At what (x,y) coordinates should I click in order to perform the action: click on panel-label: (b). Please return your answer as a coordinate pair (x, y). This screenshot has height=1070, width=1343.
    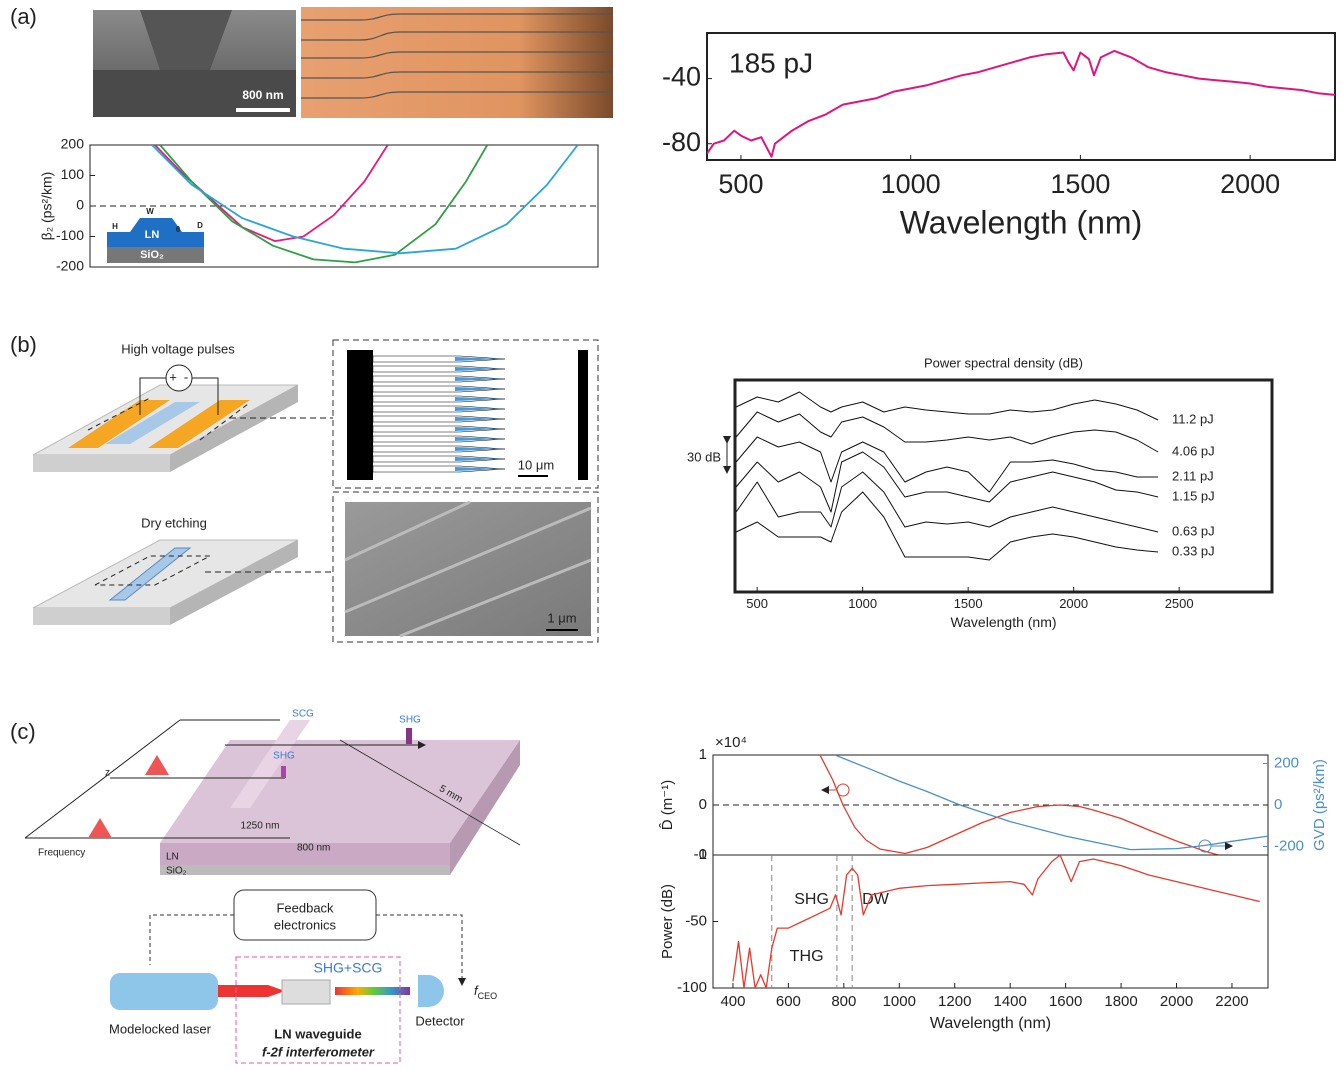
    Looking at the image, I should click on (23, 344).